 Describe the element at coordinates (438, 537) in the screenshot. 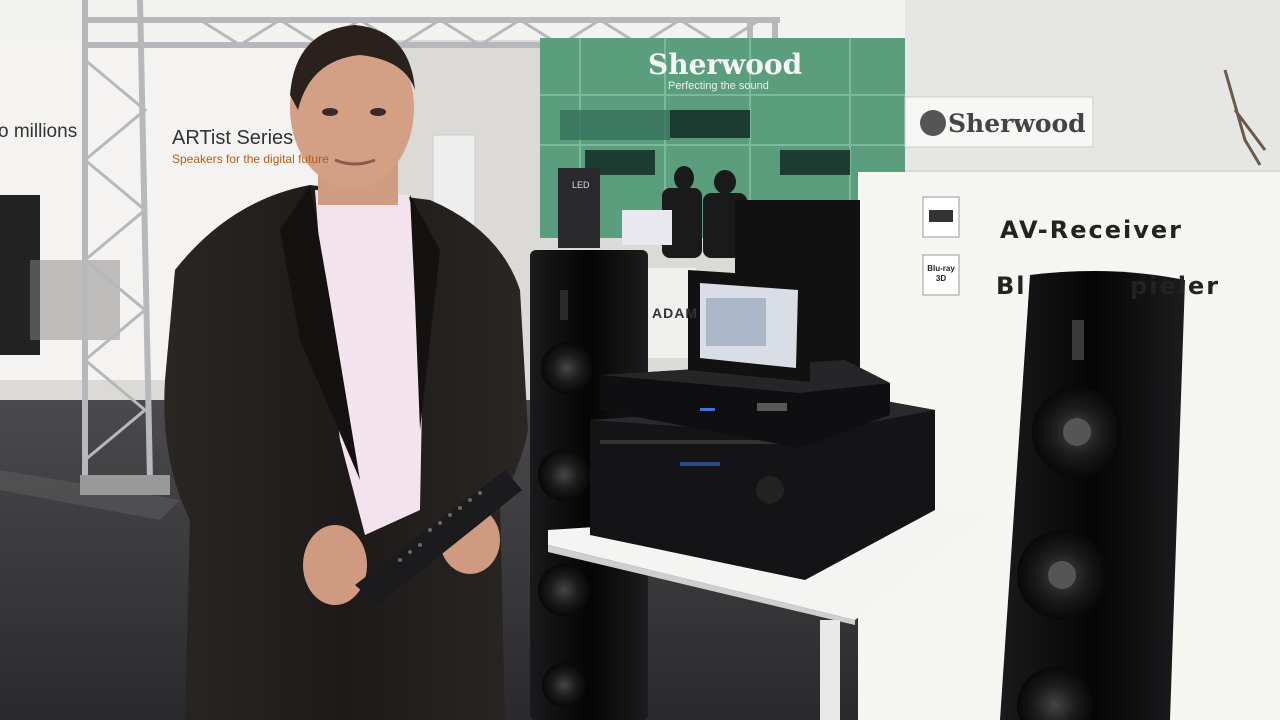

I see `remote-control` at that location.